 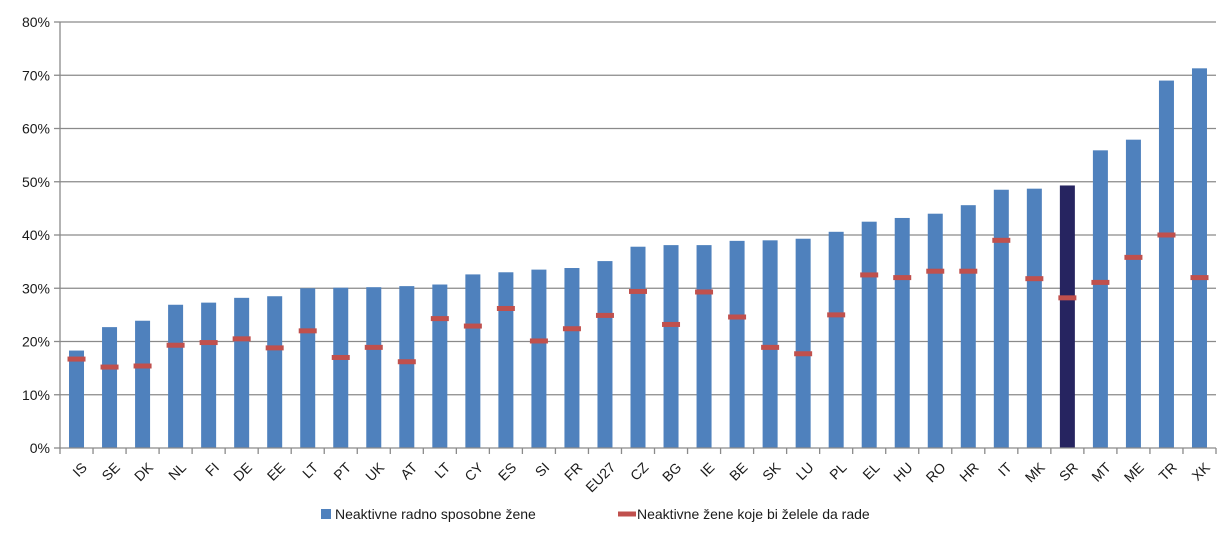 I want to click on bar-fi, so click(x=209, y=375).